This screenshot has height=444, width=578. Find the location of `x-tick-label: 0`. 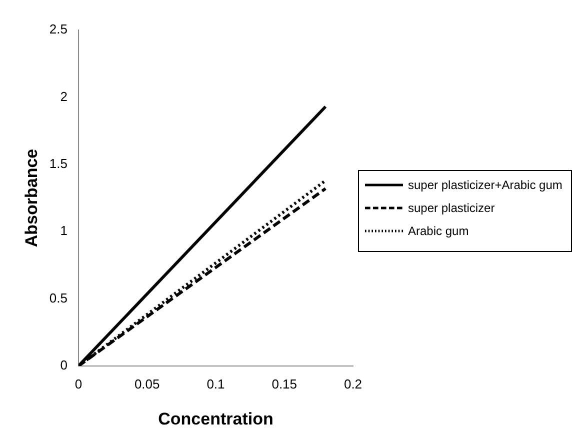

x-tick-label: 0 is located at coordinates (78, 384).